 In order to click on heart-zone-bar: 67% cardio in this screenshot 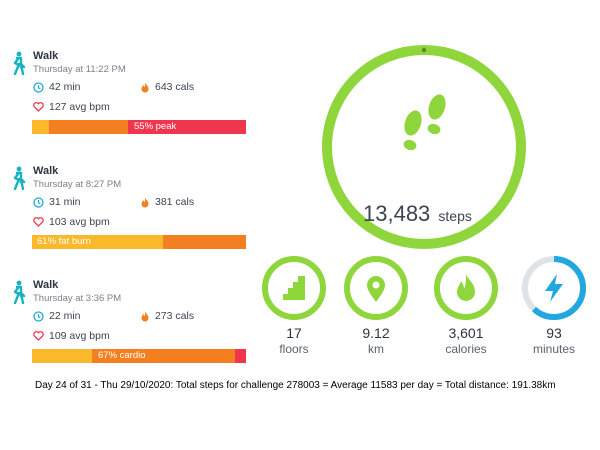, I will do `click(139, 356)`.